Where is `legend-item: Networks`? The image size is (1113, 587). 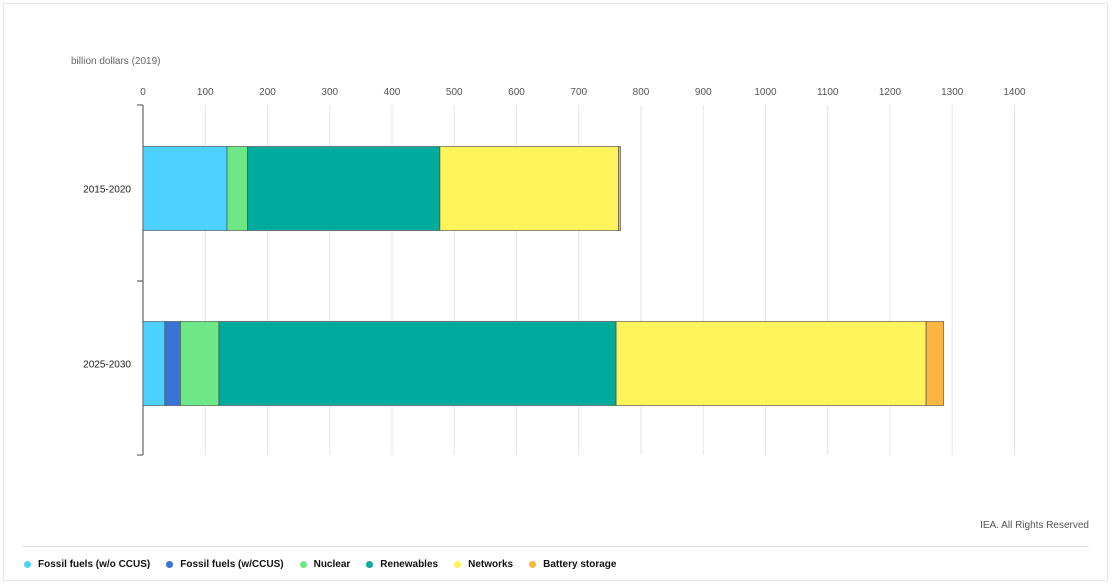 legend-item: Networks is located at coordinates (483, 564).